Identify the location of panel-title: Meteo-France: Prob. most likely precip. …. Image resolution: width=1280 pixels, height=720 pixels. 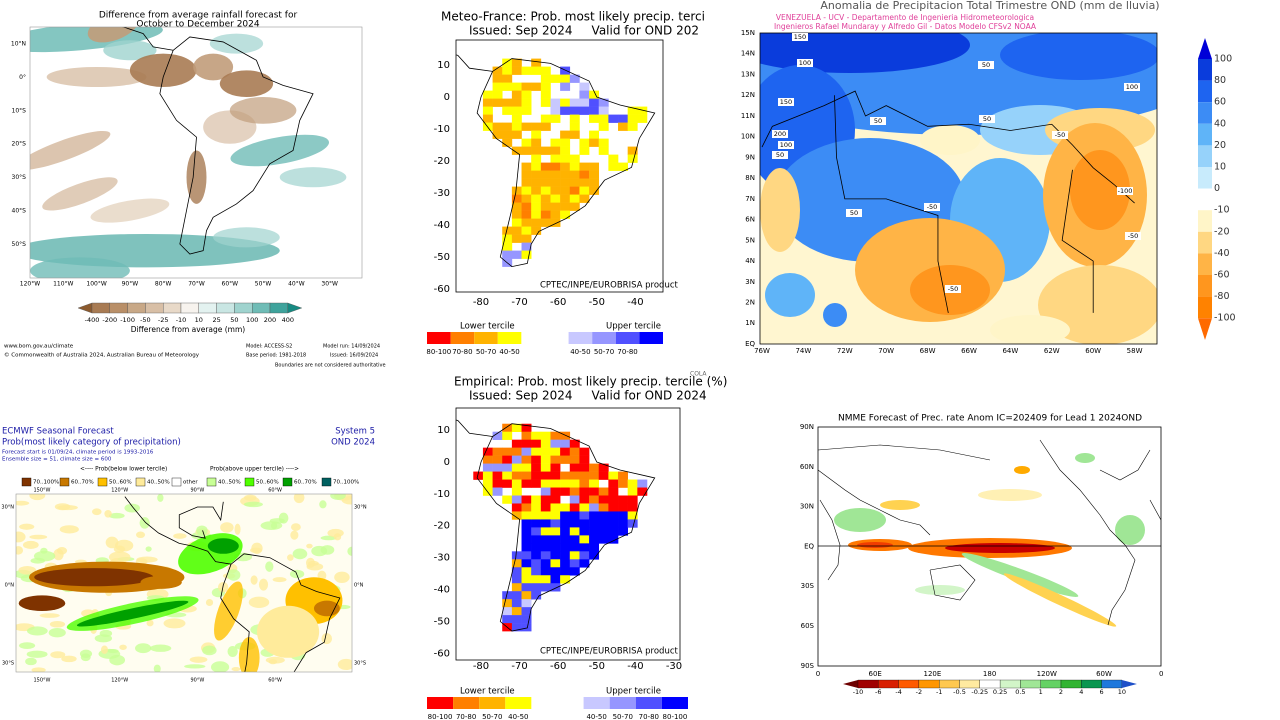
(573, 17).